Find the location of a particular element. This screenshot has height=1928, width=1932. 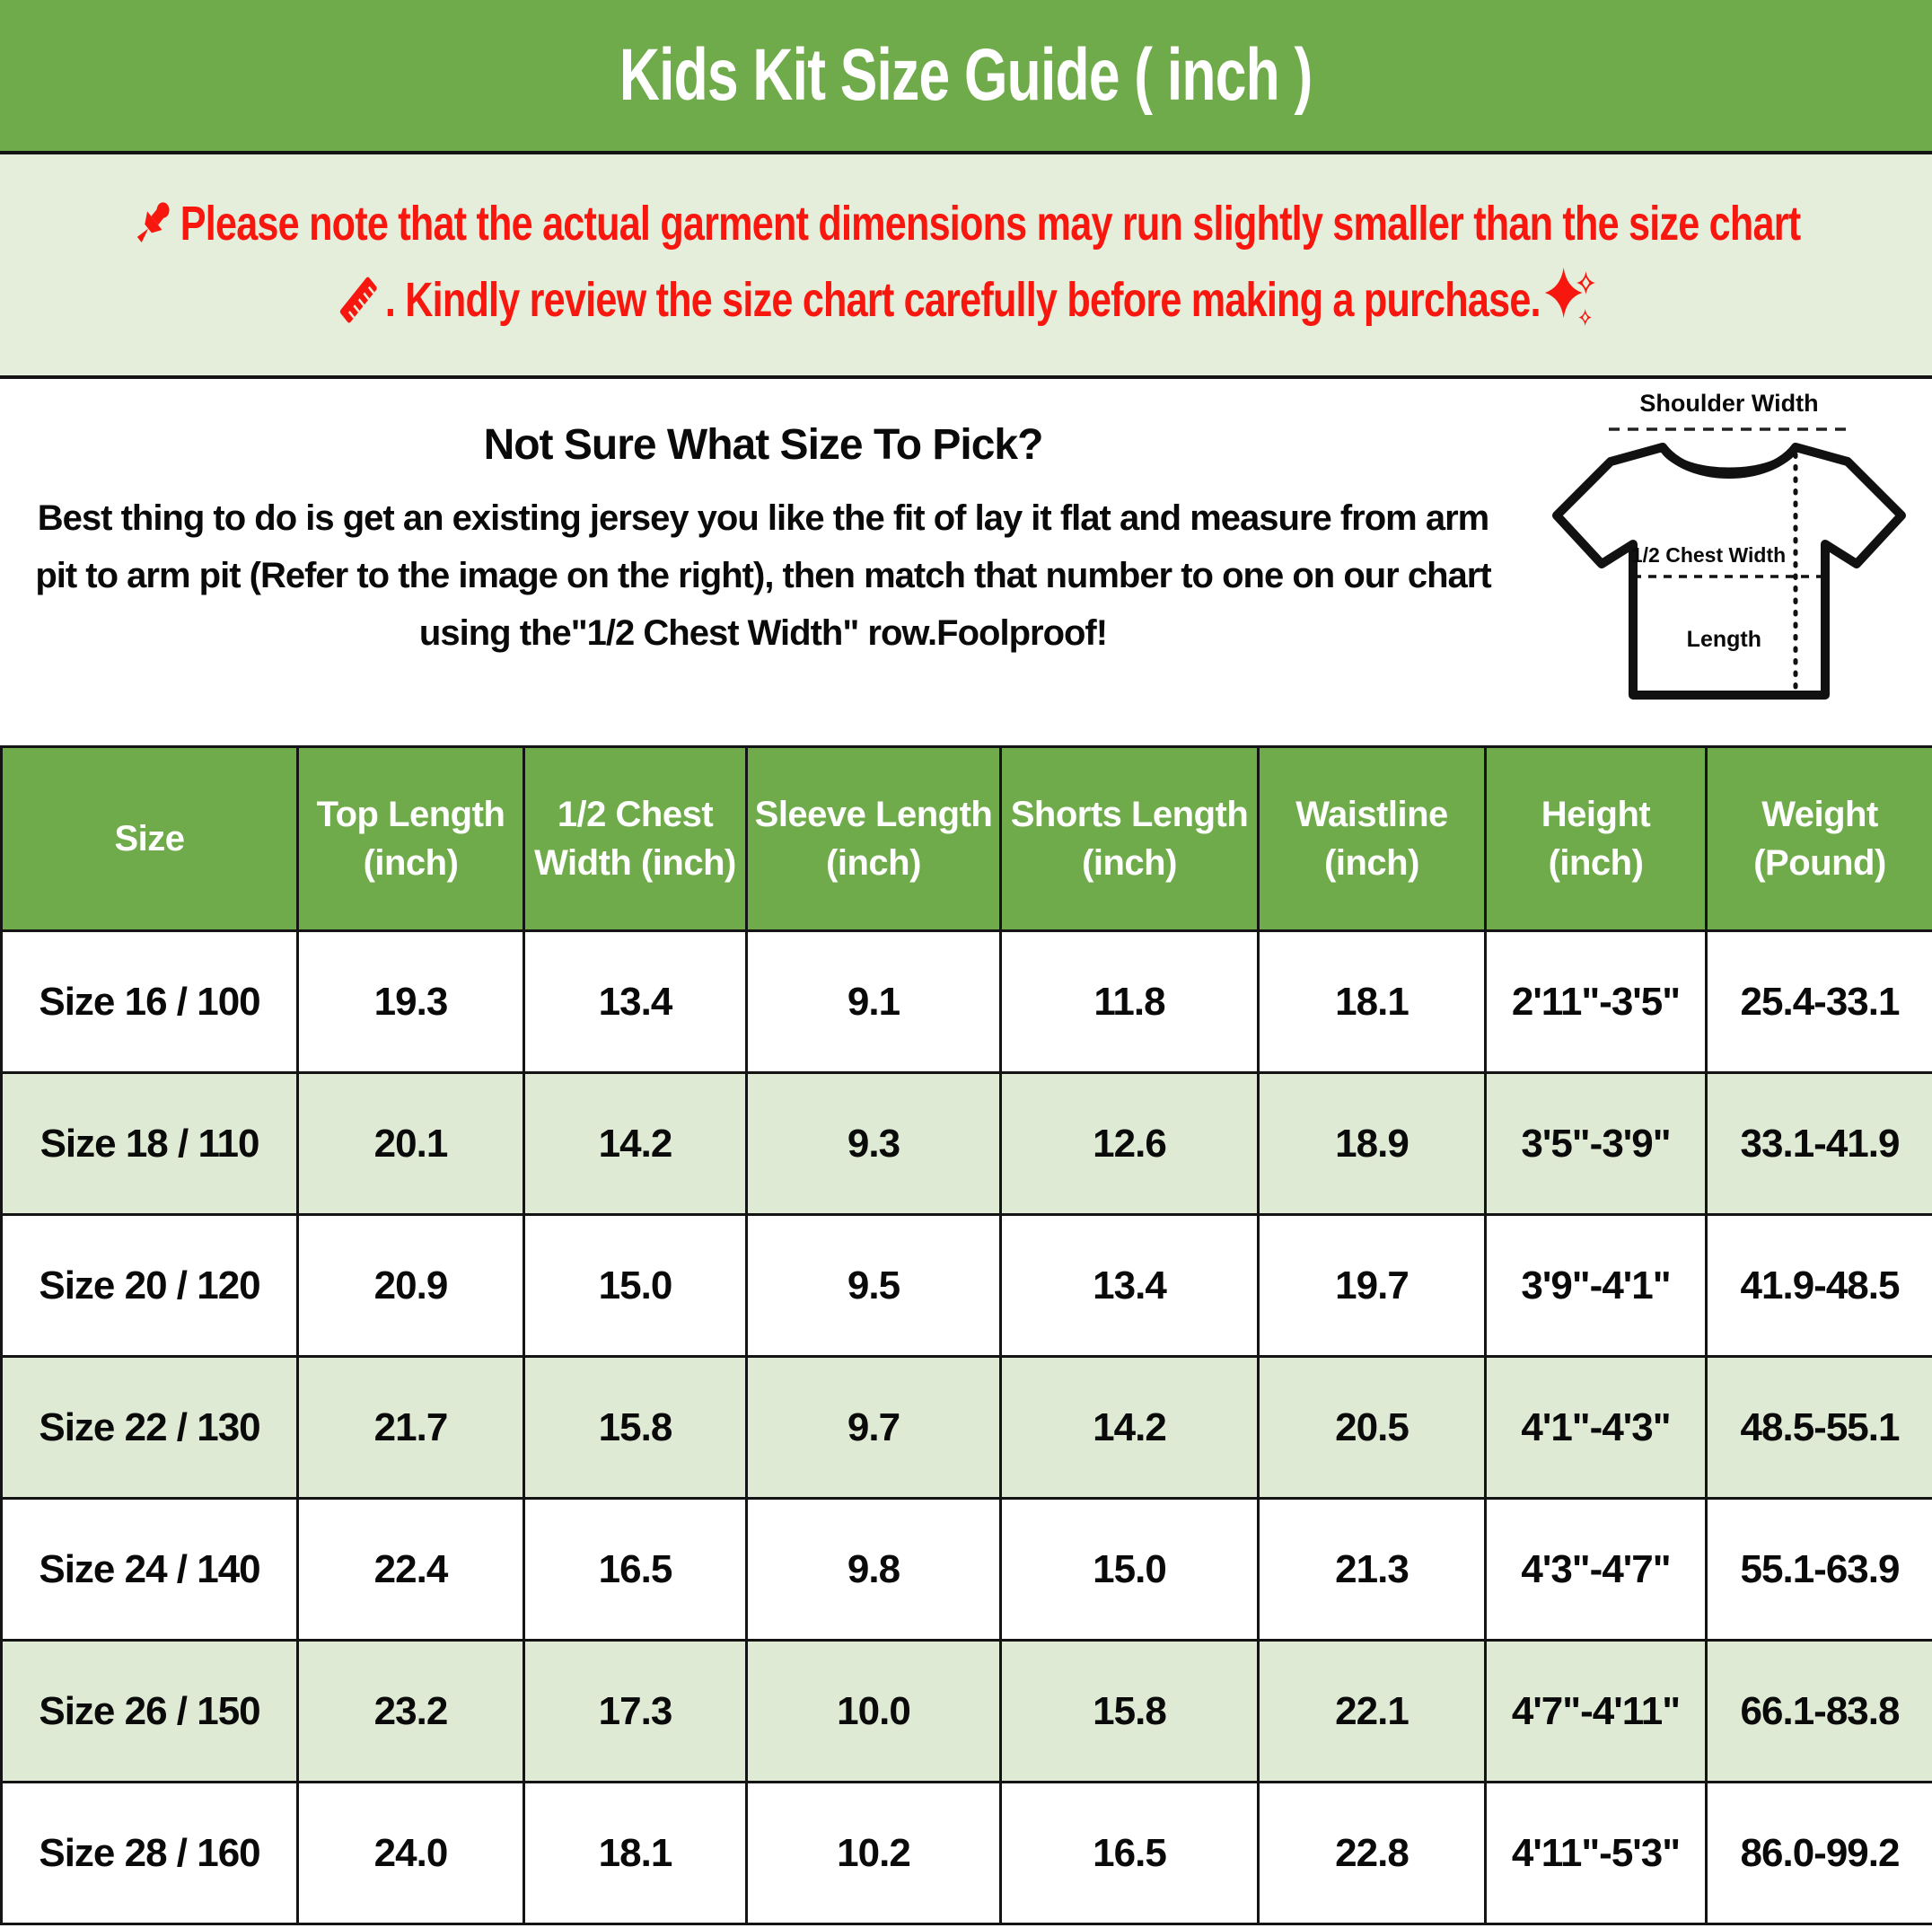

tshirt-diagram: Shoulder Width 1/2 Chest Width Length is located at coordinates (1729, 562).